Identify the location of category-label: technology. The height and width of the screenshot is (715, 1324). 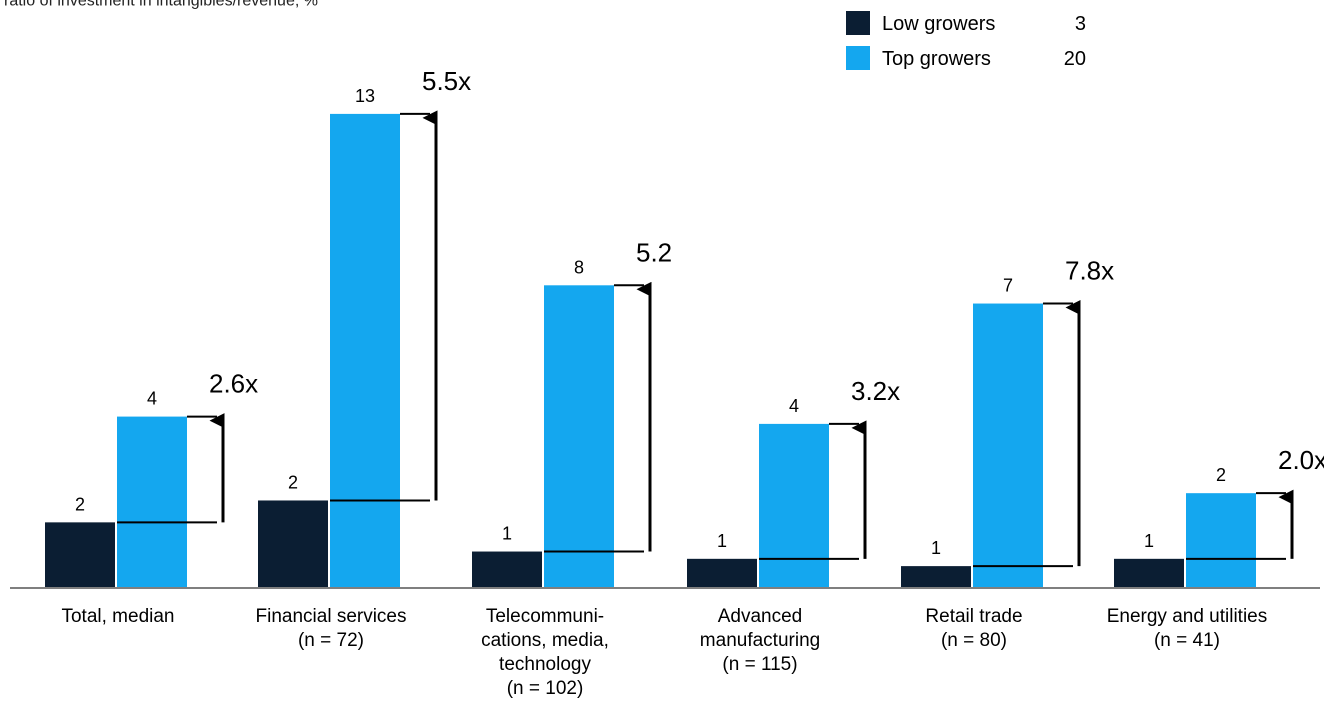
(545, 664).